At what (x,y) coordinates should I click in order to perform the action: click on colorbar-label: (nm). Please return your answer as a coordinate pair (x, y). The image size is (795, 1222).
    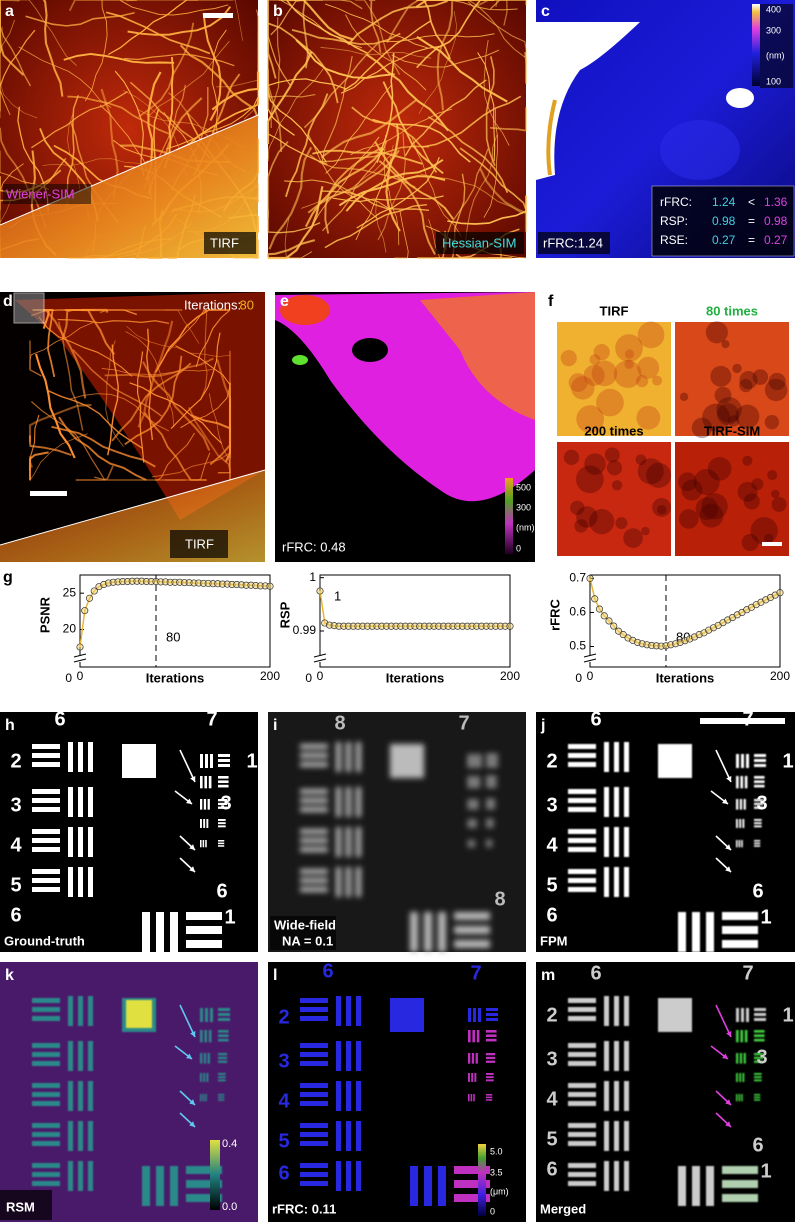
    Looking at the image, I should click on (525, 527).